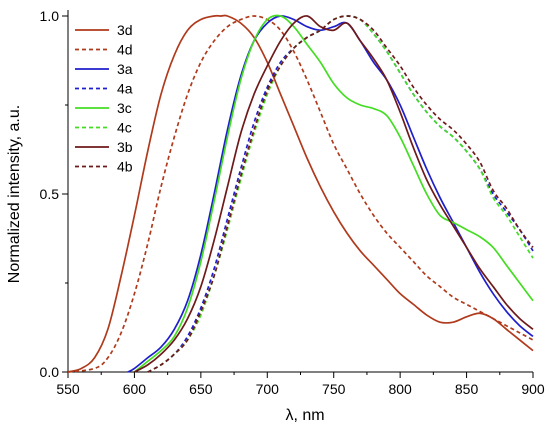 The height and width of the screenshot is (429, 550). What do you see at coordinates (124, 108) in the screenshot?
I see `legend-label-3c: 3c` at bounding box center [124, 108].